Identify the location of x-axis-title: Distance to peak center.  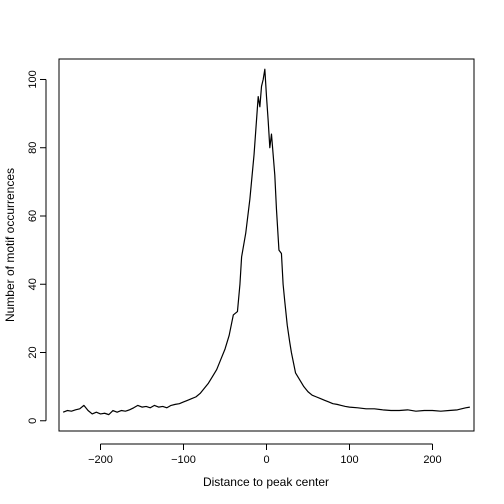
(266, 482).